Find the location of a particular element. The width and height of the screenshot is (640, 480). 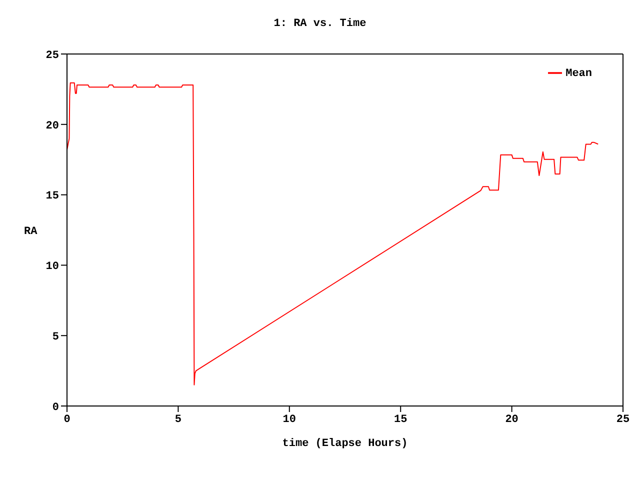

y-tick-label: 0 is located at coordinates (55, 408).